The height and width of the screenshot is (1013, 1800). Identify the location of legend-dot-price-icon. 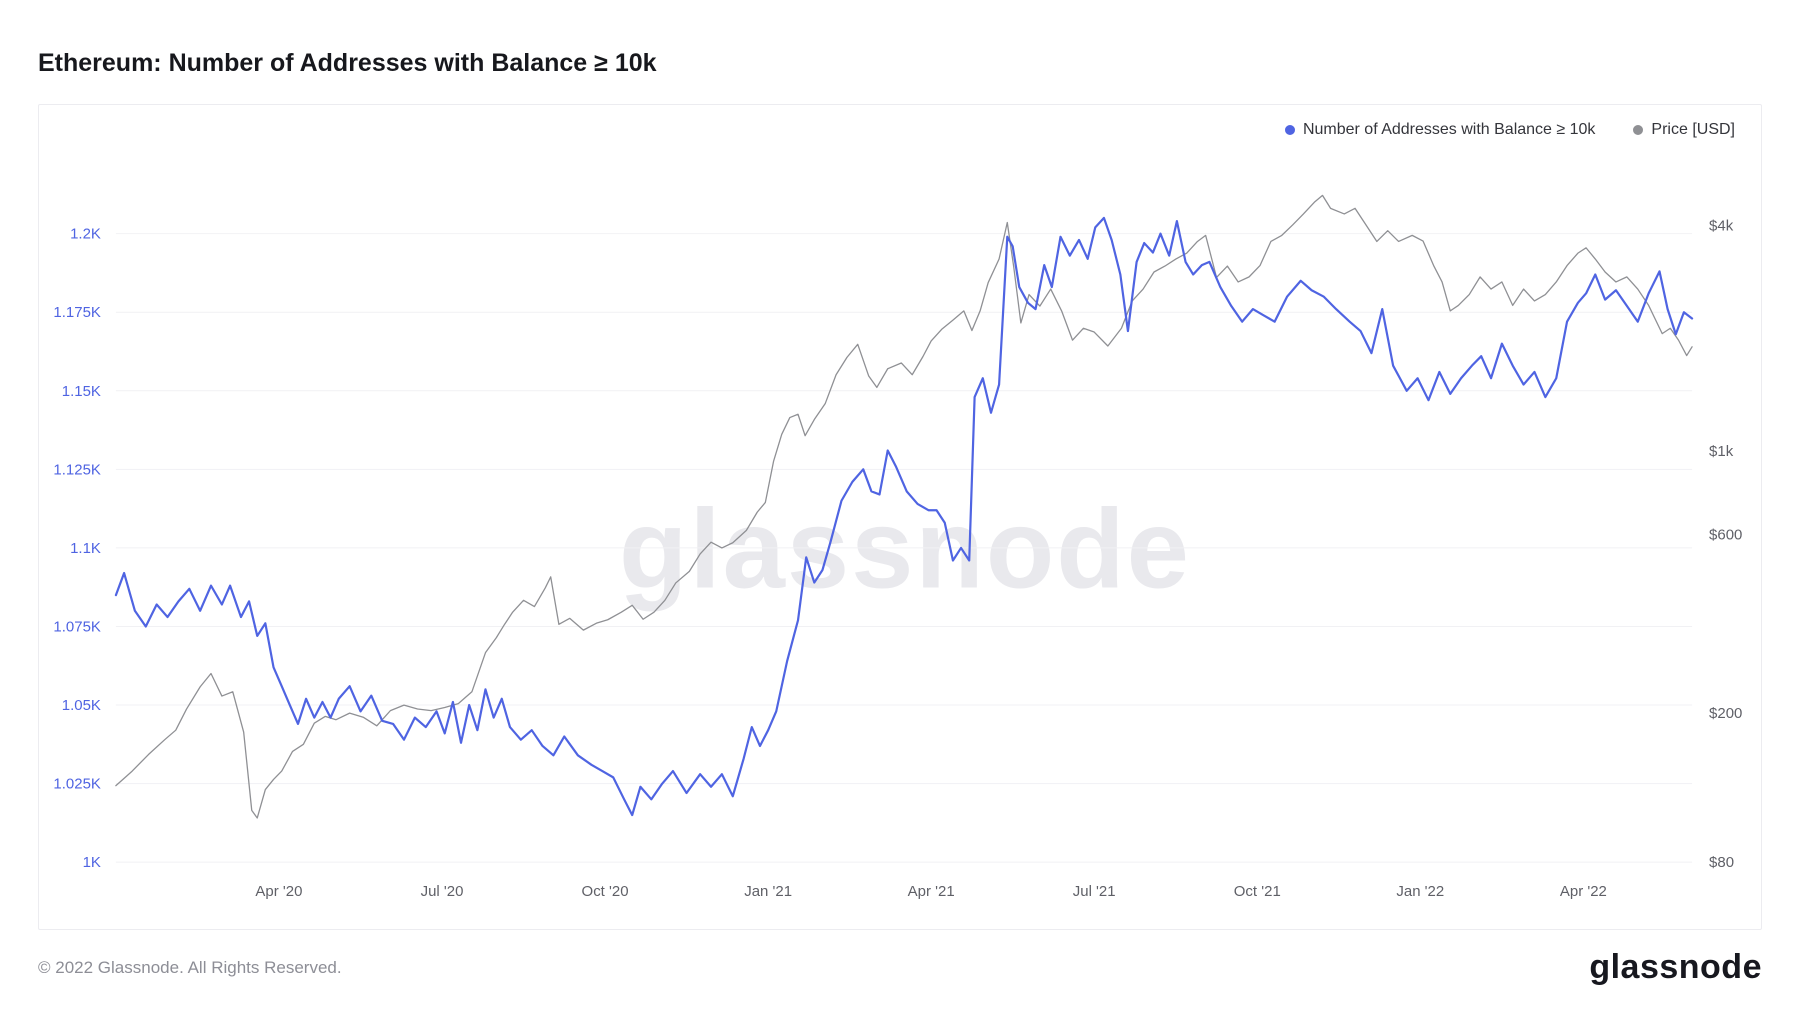
(1638, 130).